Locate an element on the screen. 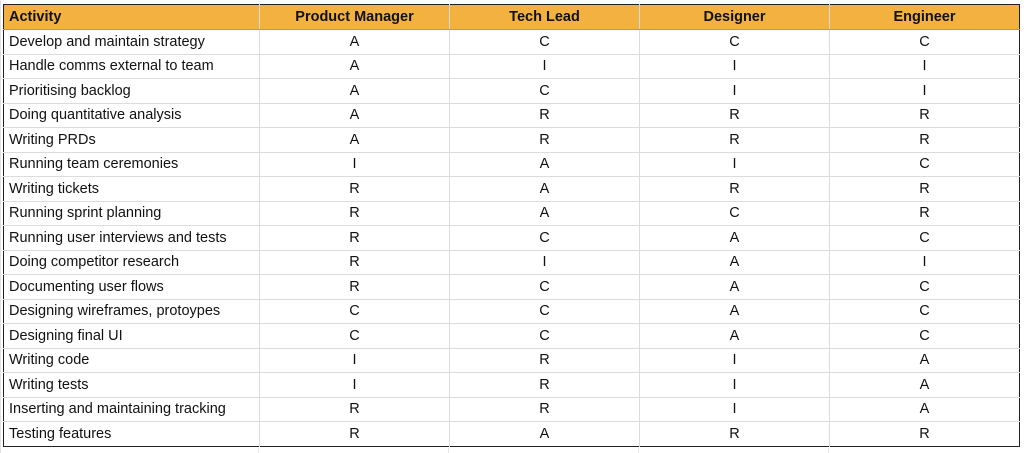  header-activity: Activity is located at coordinates (131, 17).